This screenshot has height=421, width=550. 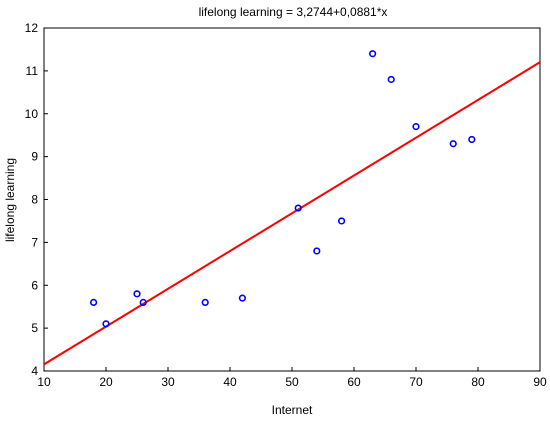 I want to click on x-tick-label: 50, so click(x=292, y=382).